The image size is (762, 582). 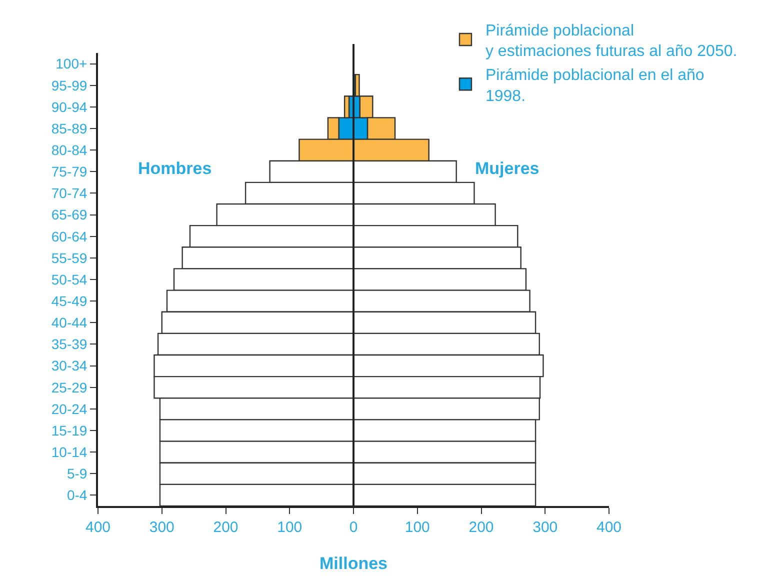 What do you see at coordinates (69, 85) in the screenshot?
I see `y-tick-label: 95-99` at bounding box center [69, 85].